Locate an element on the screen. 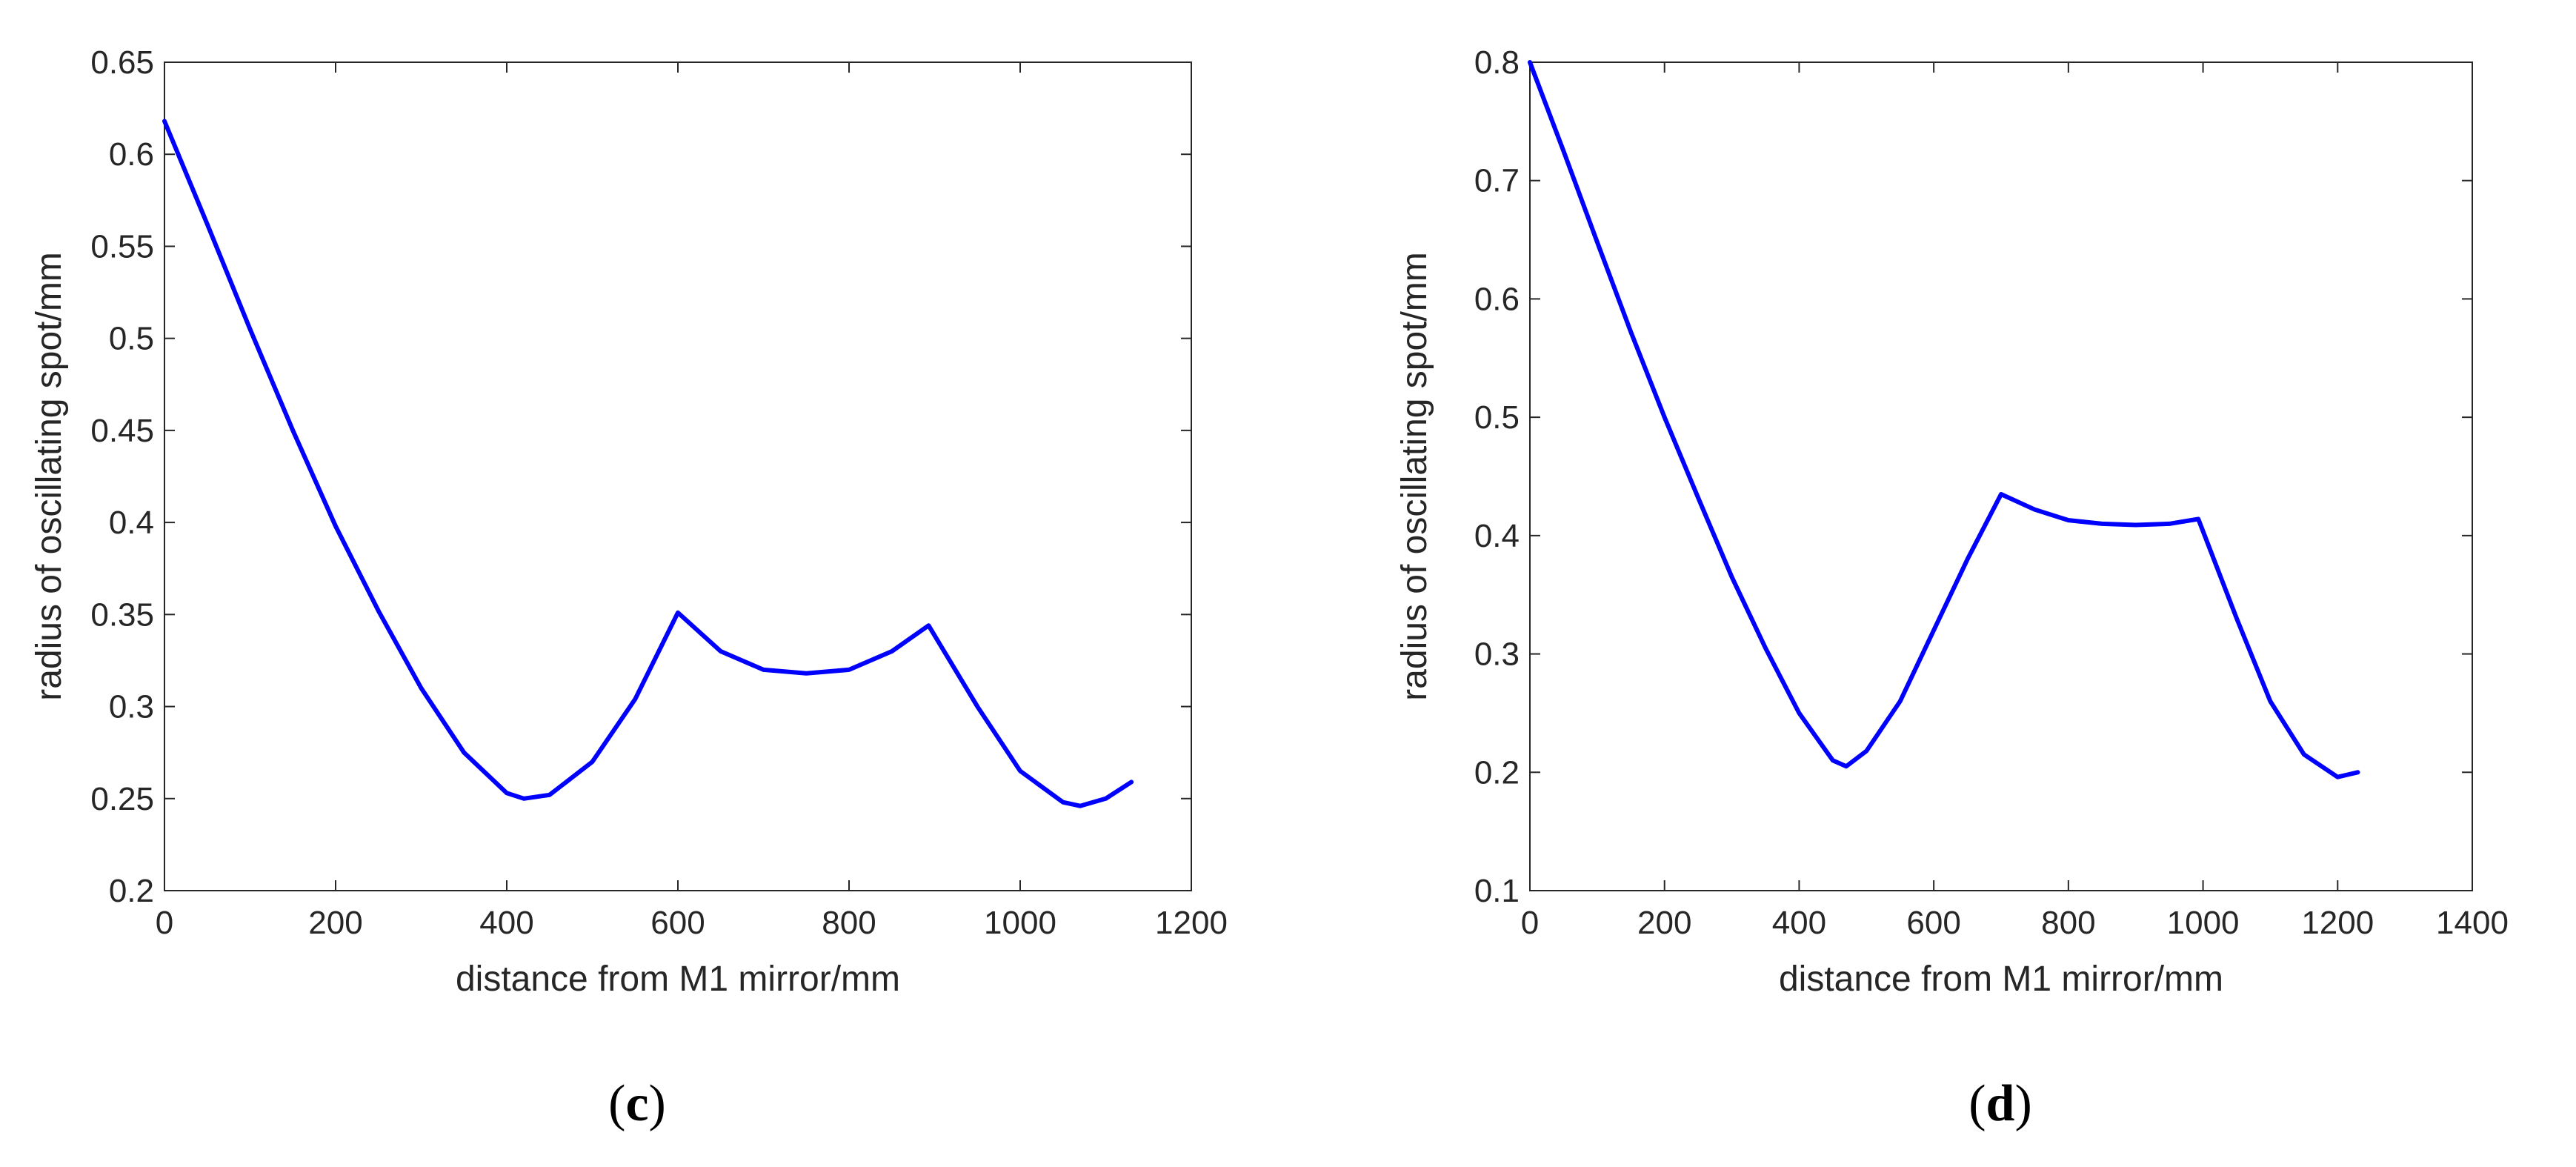 The width and height of the screenshot is (2576, 1167). y-tick-label: 0.1 is located at coordinates (1497, 891).